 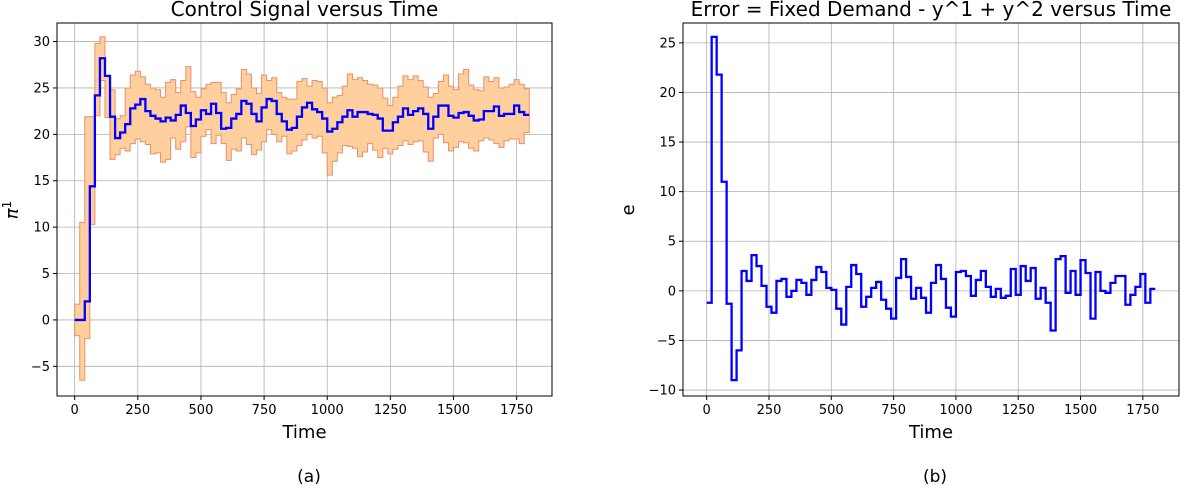 What do you see at coordinates (930, 432) in the screenshot?
I see `x-axis-label-b: Time` at bounding box center [930, 432].